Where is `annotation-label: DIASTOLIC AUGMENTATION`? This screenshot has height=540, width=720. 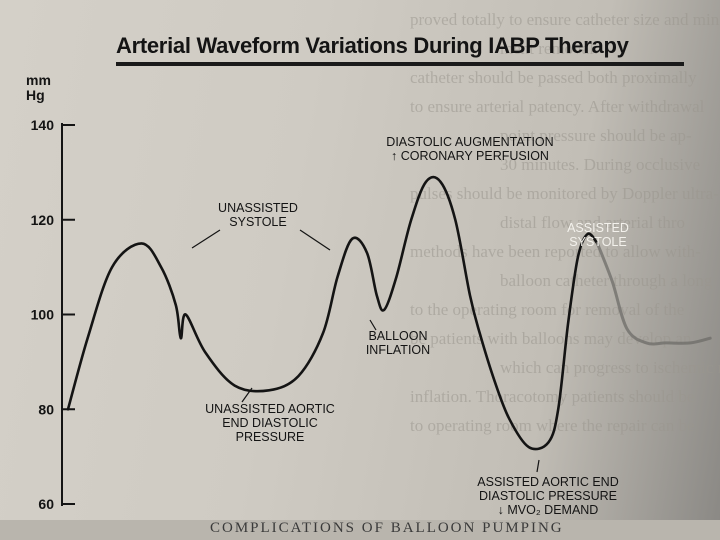
annotation-label: DIASTOLIC AUGMENTATION is located at coordinates (469, 142).